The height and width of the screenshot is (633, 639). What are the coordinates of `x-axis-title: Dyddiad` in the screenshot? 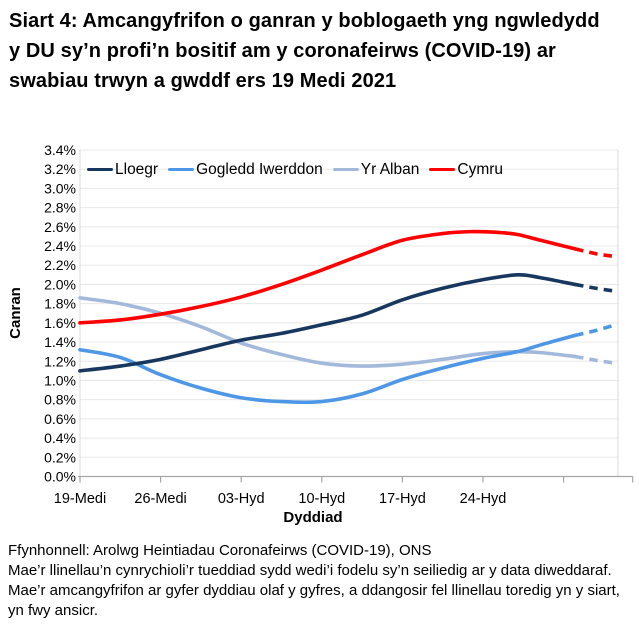 It's located at (312, 517).